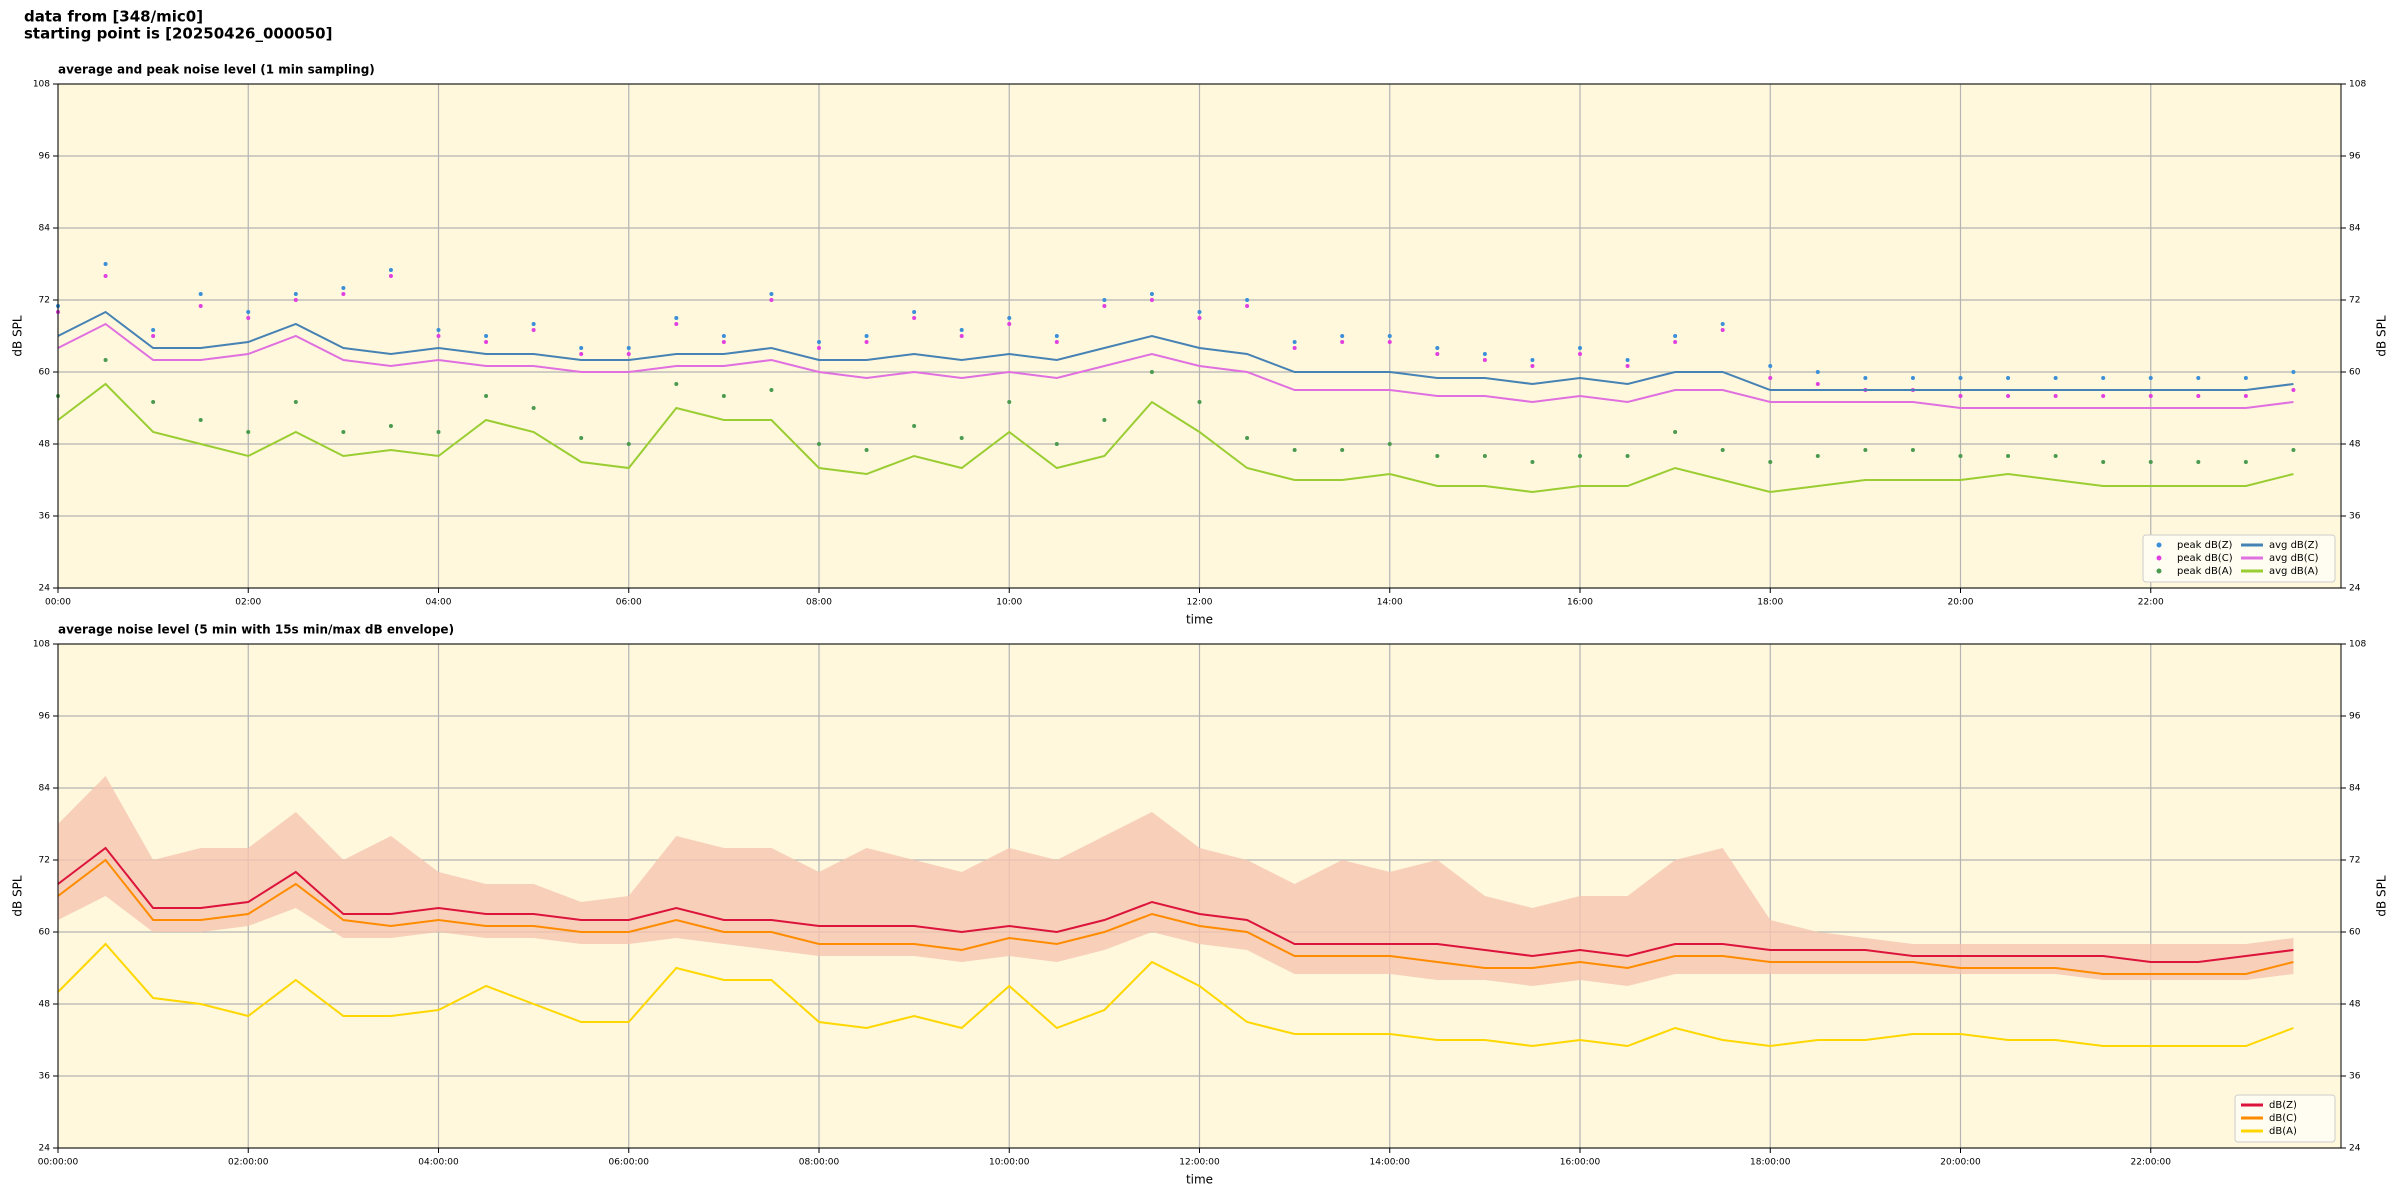 This screenshot has width=2400, height=1200. What do you see at coordinates (2355, 789) in the screenshot?
I see `y2-tick-label: 84` at bounding box center [2355, 789].